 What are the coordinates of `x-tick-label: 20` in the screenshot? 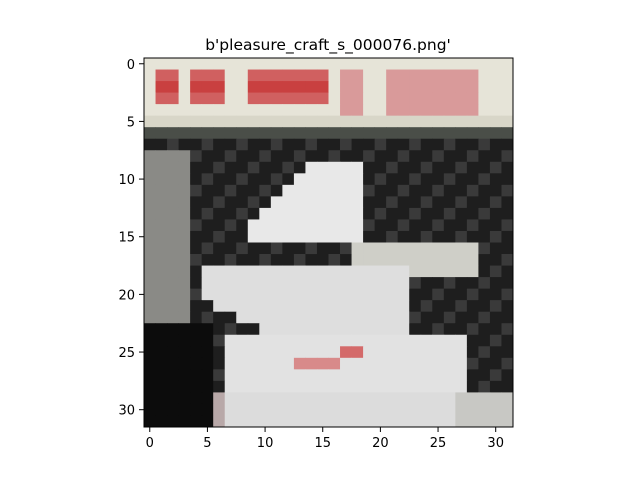 It's located at (380, 443).